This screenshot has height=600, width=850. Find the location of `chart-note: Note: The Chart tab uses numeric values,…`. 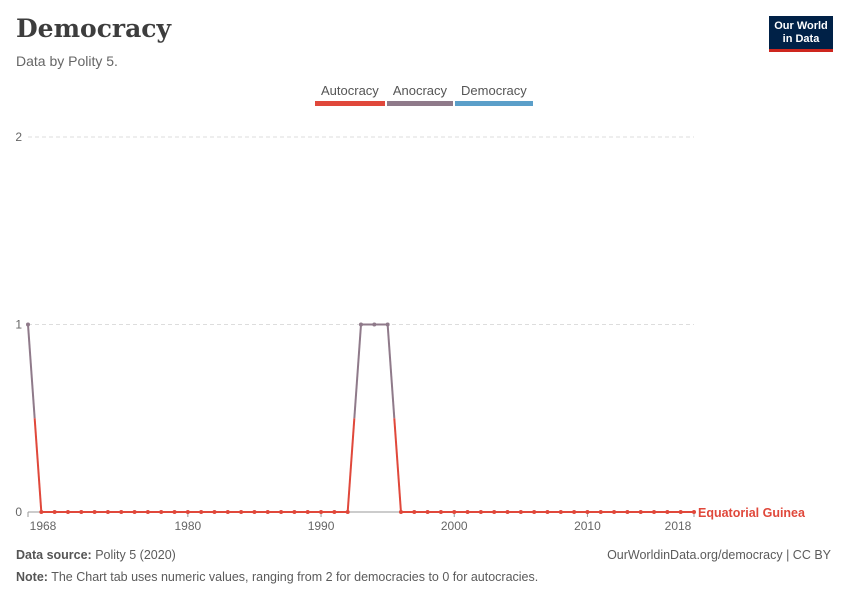

chart-note: Note: The Chart tab uses numeric values,… is located at coordinates (277, 577).